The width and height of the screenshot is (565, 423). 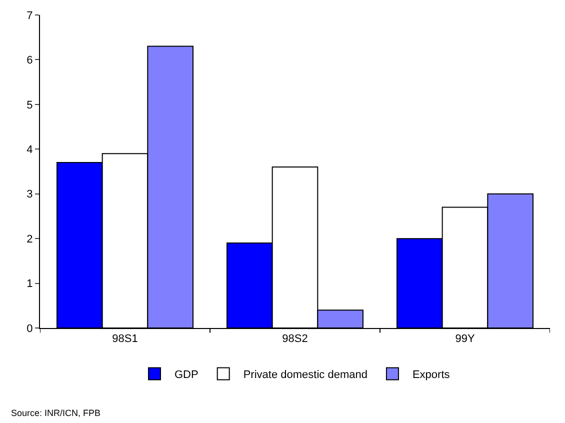 What do you see at coordinates (56, 413) in the screenshot?
I see `source-note: Source: INR/ICN, FPB` at bounding box center [56, 413].